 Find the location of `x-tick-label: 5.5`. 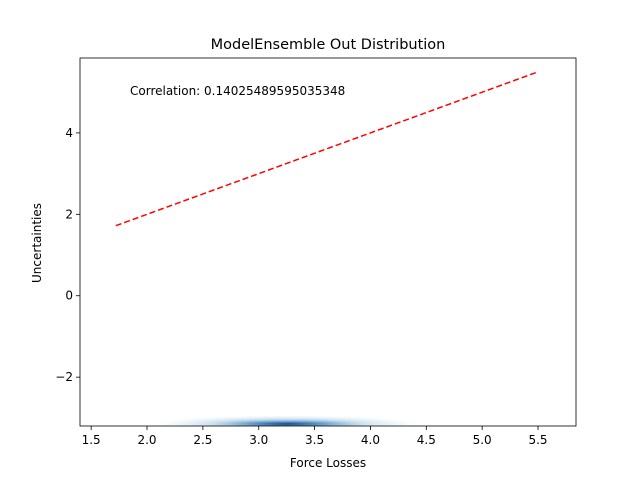

x-tick-label: 5.5 is located at coordinates (537, 440).